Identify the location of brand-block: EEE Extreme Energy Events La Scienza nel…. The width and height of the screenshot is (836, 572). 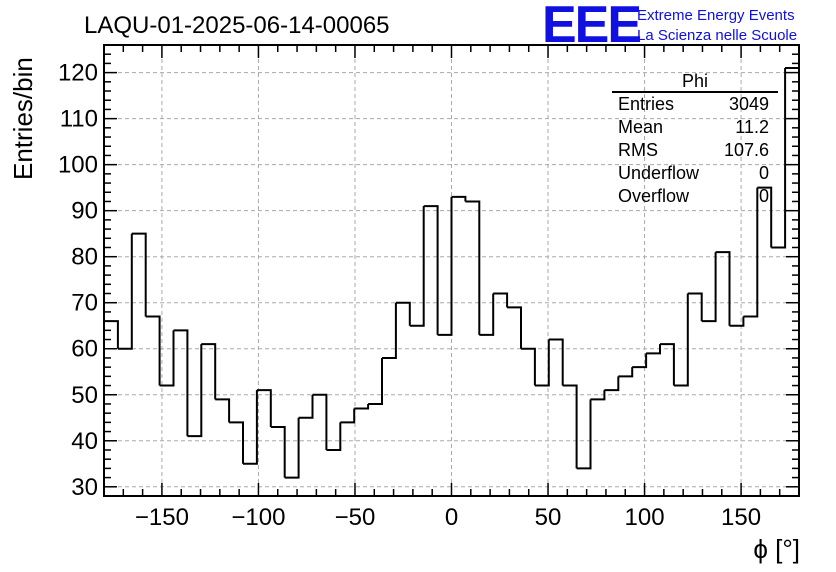
(669, 27).